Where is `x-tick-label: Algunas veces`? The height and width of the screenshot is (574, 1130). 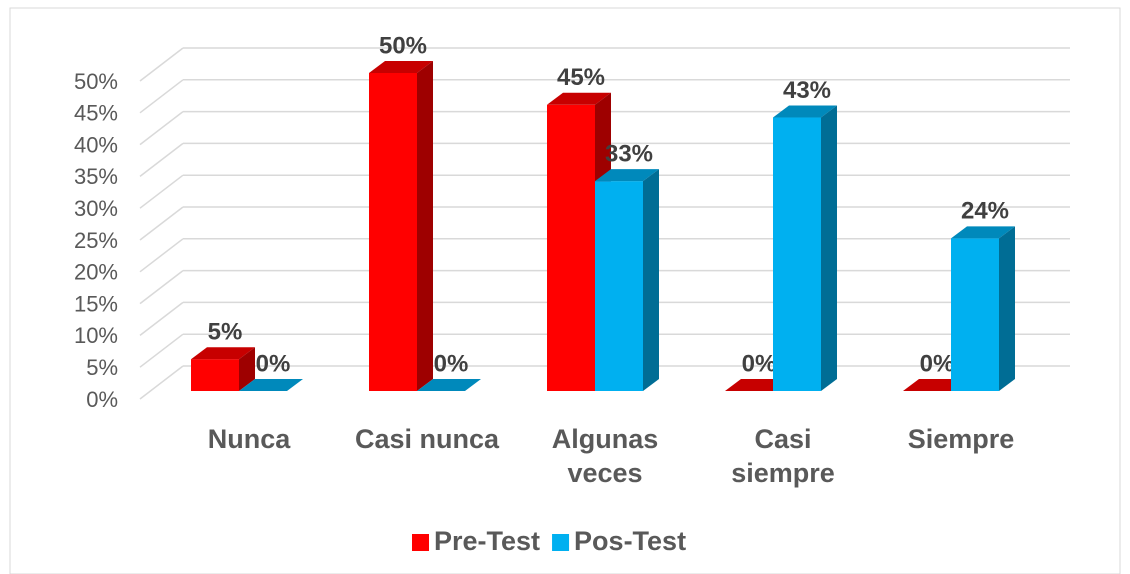 x-tick-label: Algunas veces is located at coordinates (605, 456).